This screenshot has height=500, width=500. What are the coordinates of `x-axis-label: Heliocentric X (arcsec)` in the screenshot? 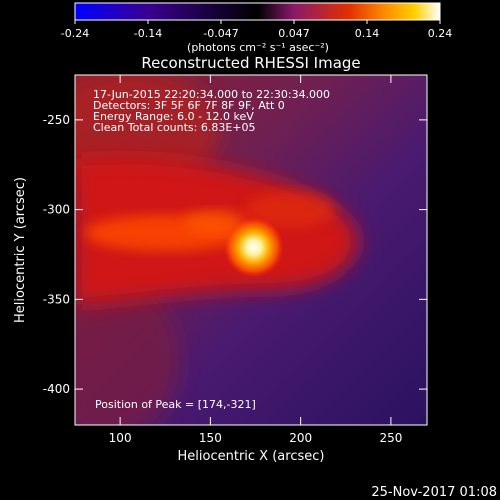 It's located at (251, 456).